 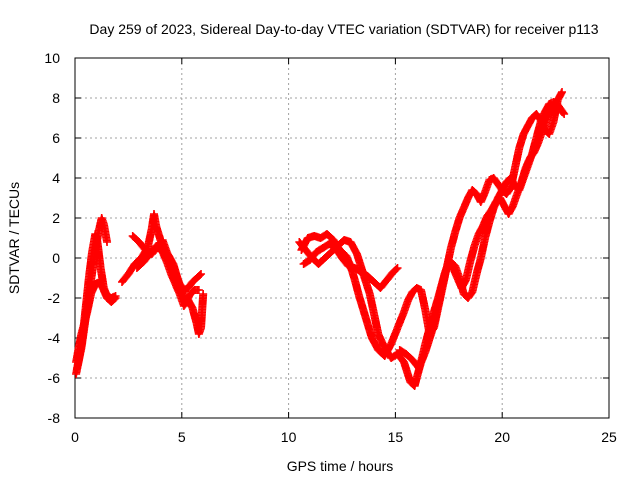 I want to click on series-trace-f, so click(x=170, y=290).